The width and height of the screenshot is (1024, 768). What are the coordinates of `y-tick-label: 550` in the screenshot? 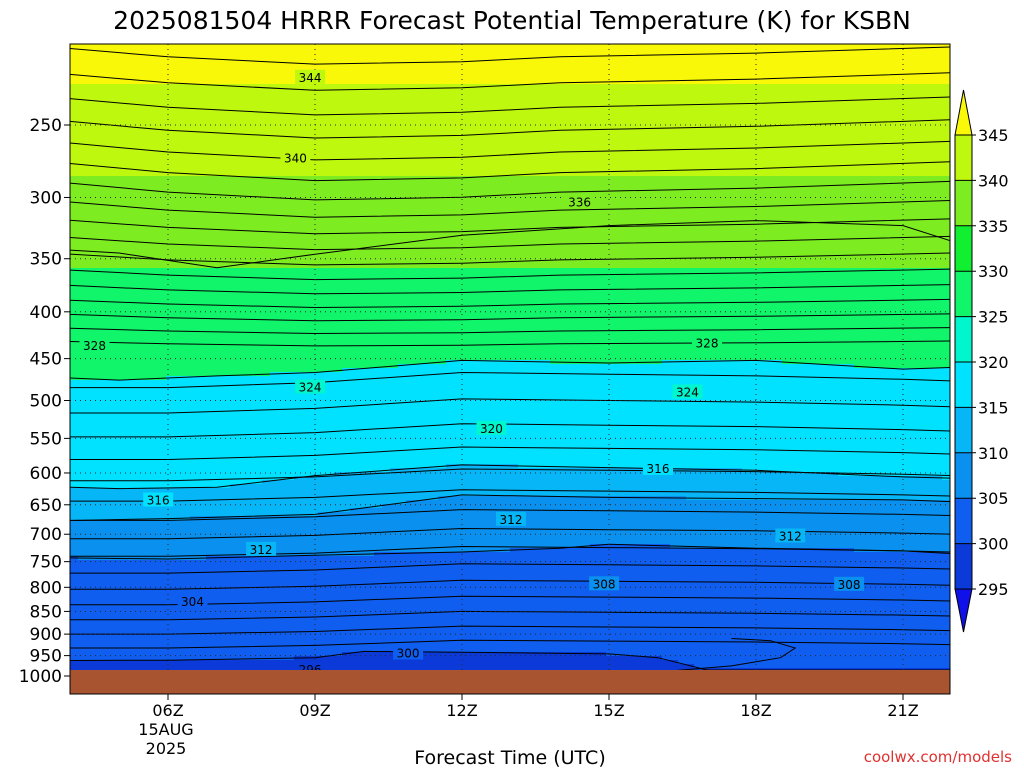 It's located at (46, 439).